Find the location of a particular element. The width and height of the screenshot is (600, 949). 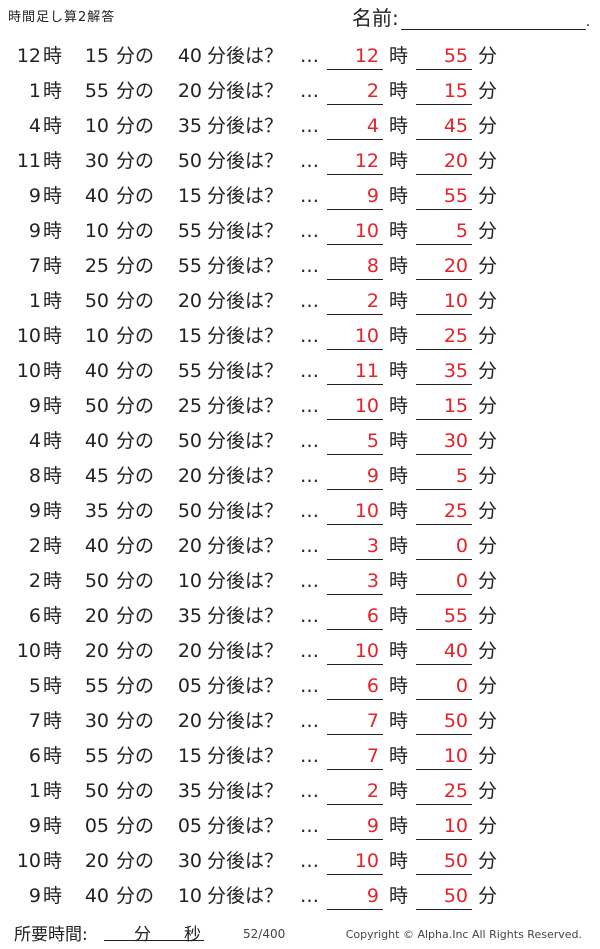

answer-hour: 11 is located at coordinates (355, 372).